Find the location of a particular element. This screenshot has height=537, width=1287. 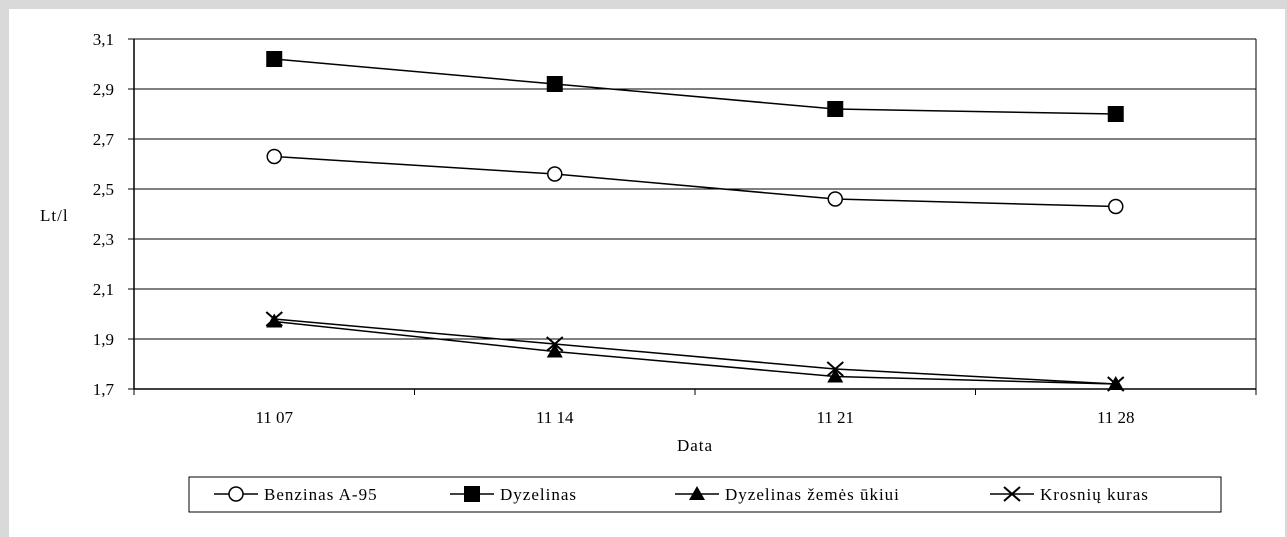

y-tick-label: 2,1 is located at coordinates (103, 289).